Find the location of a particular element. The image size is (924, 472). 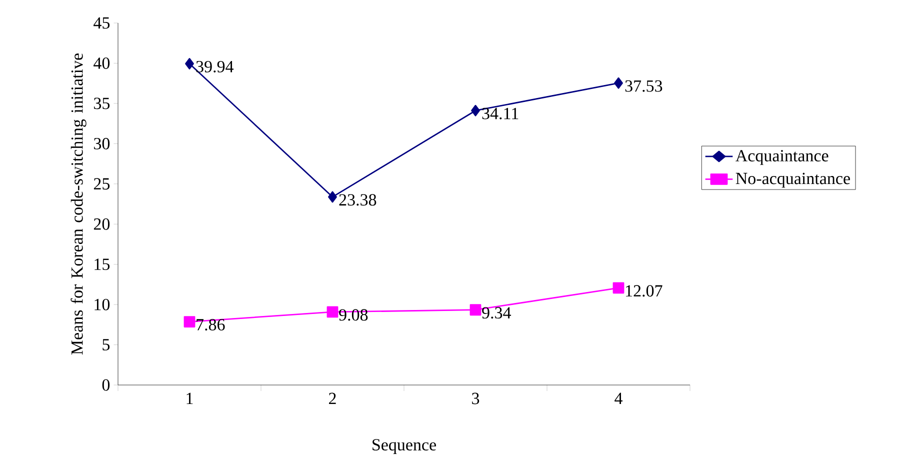

data-label: 9.08 is located at coordinates (353, 315).